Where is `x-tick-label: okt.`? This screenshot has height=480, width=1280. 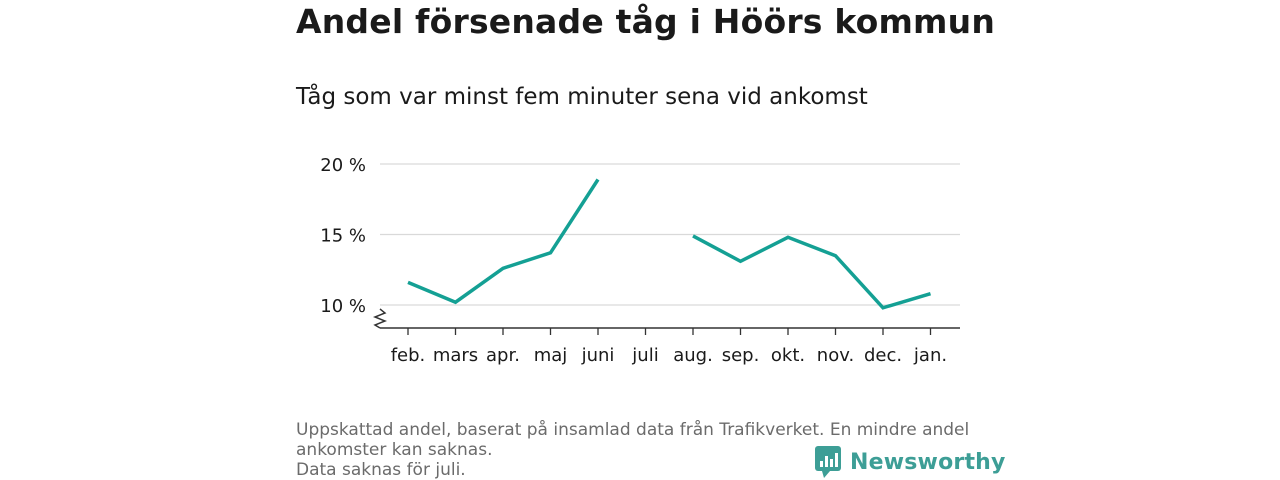
x-tick-label: okt. is located at coordinates (788, 355).